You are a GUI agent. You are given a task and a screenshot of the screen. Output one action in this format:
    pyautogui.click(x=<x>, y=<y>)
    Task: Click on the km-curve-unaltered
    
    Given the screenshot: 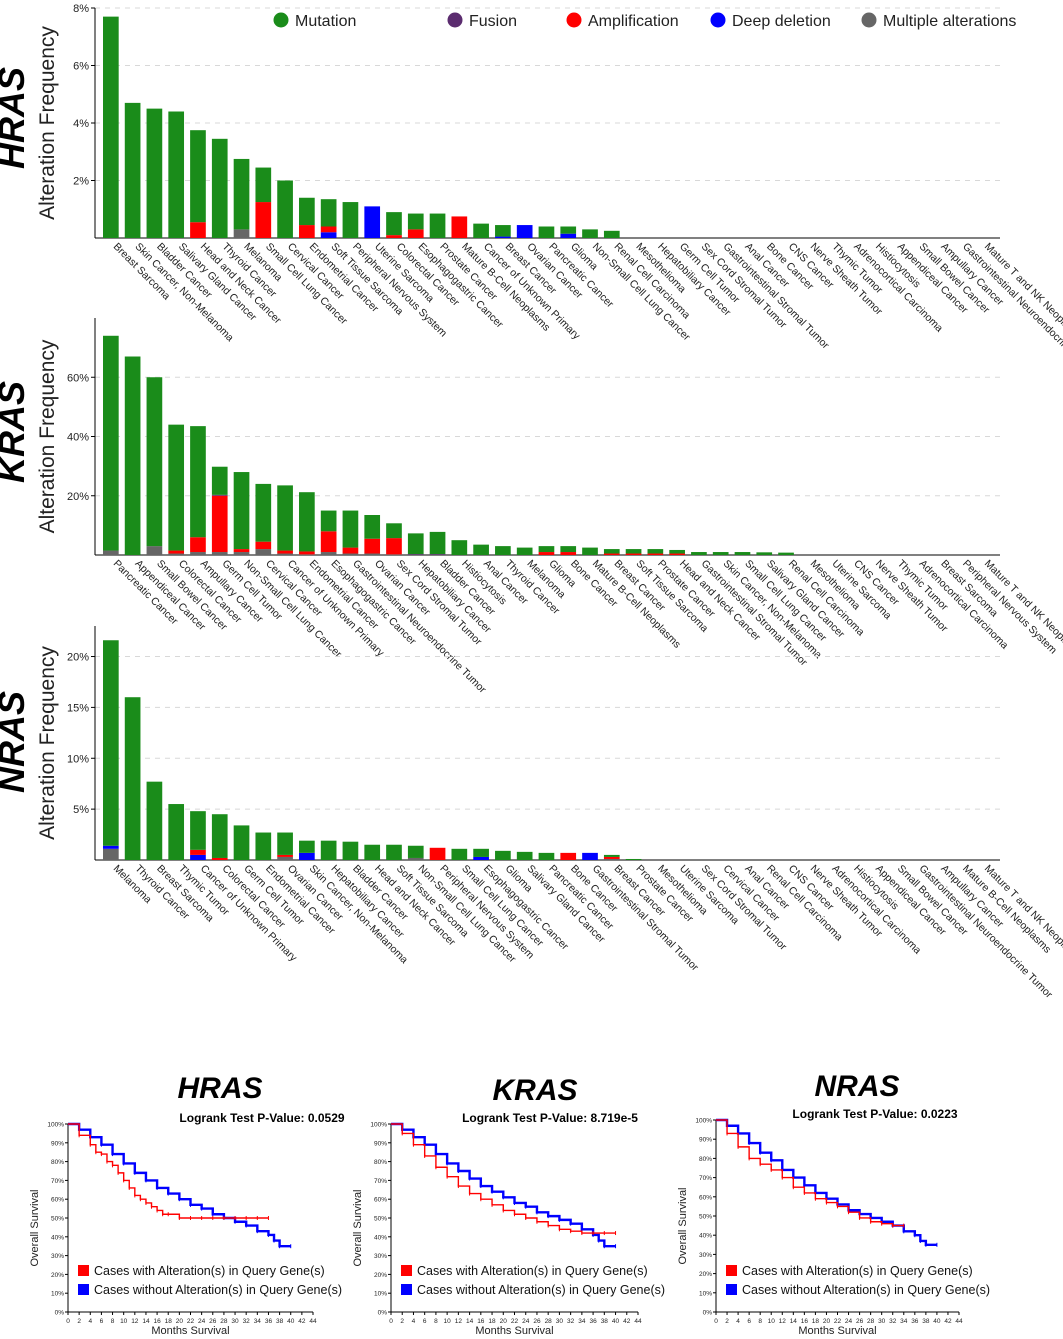 What is the action you would take?
    pyautogui.click(x=826, y=1182)
    